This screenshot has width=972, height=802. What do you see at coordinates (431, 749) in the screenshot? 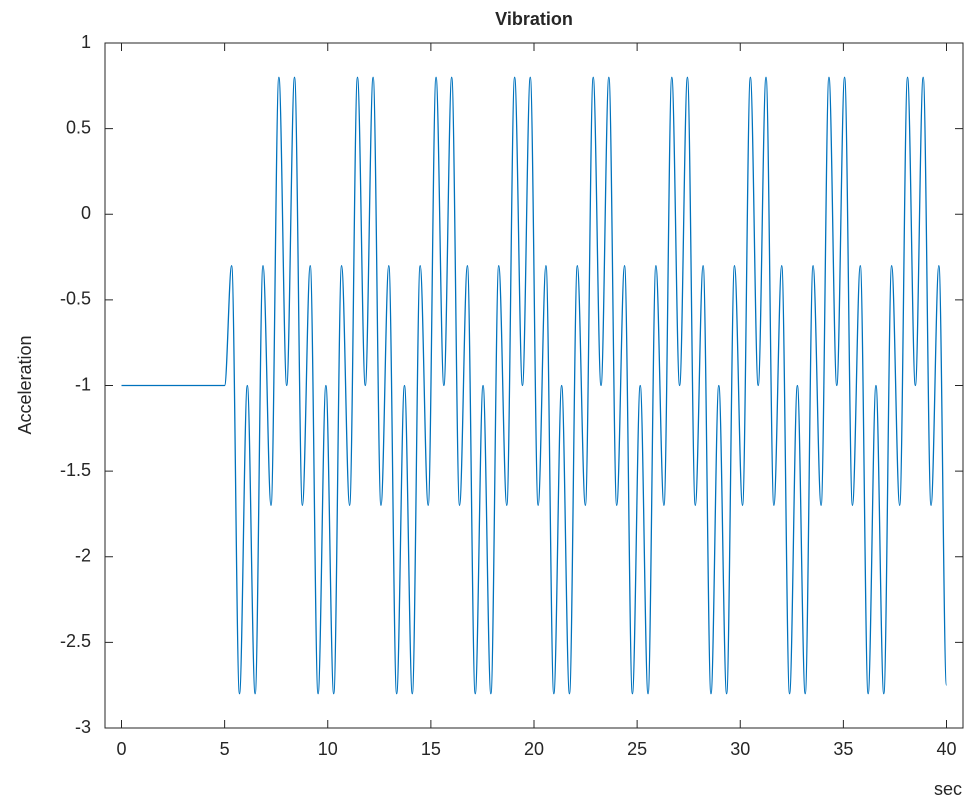
I see `x-tick-label: 15` at bounding box center [431, 749].